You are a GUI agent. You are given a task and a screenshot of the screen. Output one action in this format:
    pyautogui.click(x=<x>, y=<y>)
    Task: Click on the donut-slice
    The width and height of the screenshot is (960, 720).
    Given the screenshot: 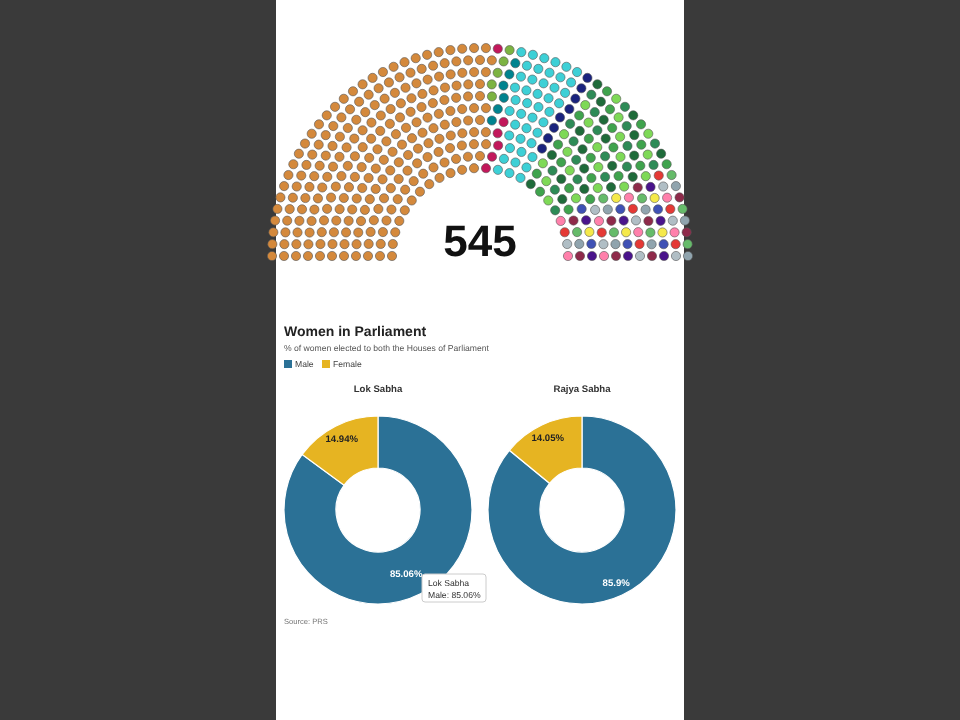 What is the action you would take?
    pyautogui.click(x=582, y=510)
    